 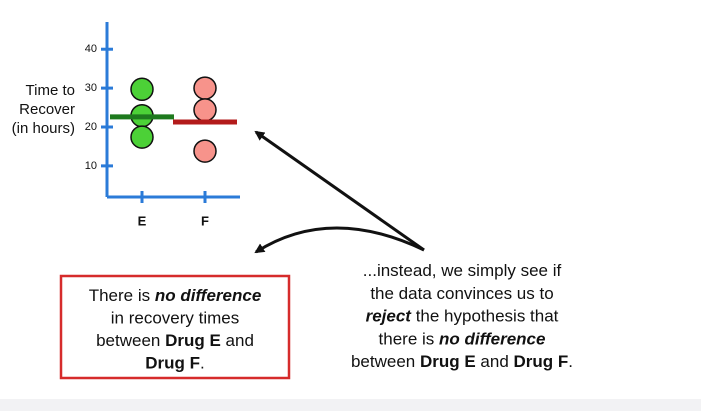 I want to click on text-line: Drug F., so click(x=175, y=363).